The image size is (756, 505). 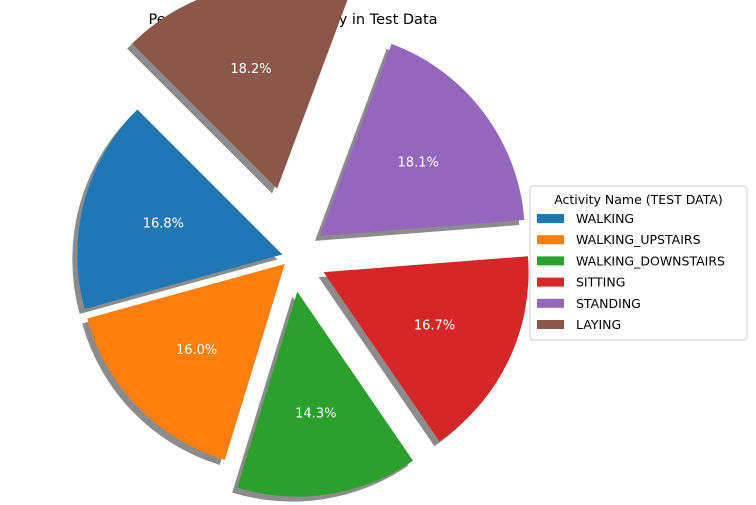 What do you see at coordinates (250, 69) in the screenshot?
I see `percent-label-laying: 18.2%` at bounding box center [250, 69].